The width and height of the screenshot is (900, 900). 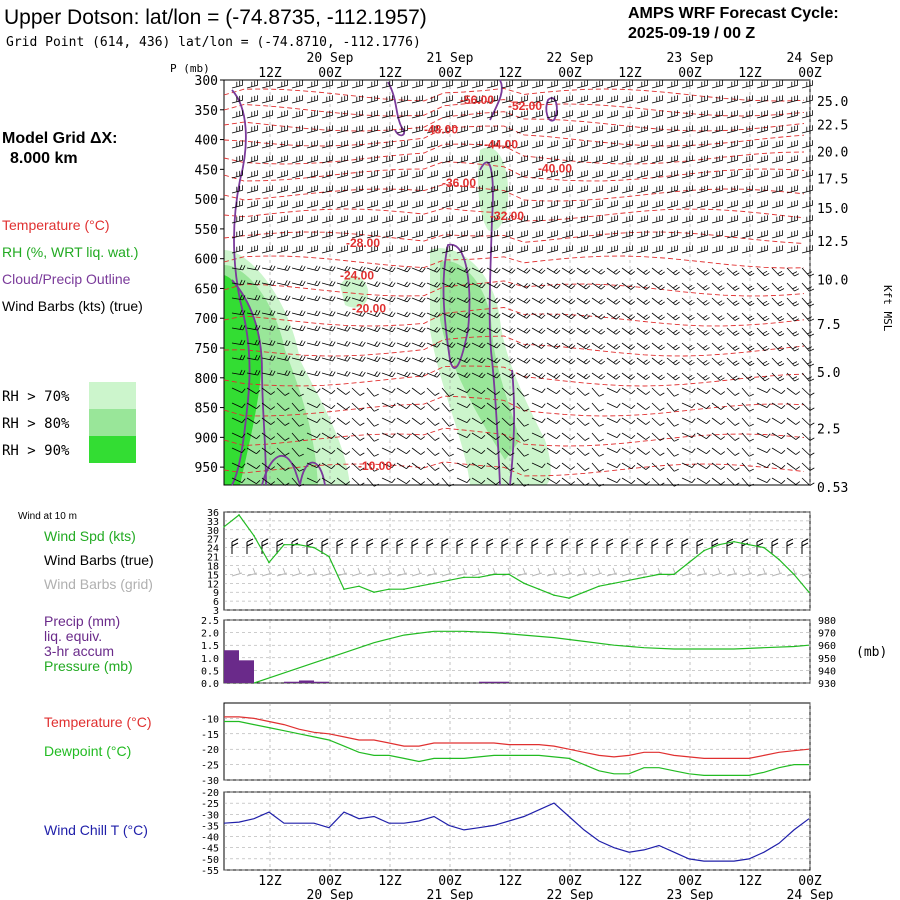 What do you see at coordinates (241, 287) in the screenshot?
I see `cloud-outline` at bounding box center [241, 287].